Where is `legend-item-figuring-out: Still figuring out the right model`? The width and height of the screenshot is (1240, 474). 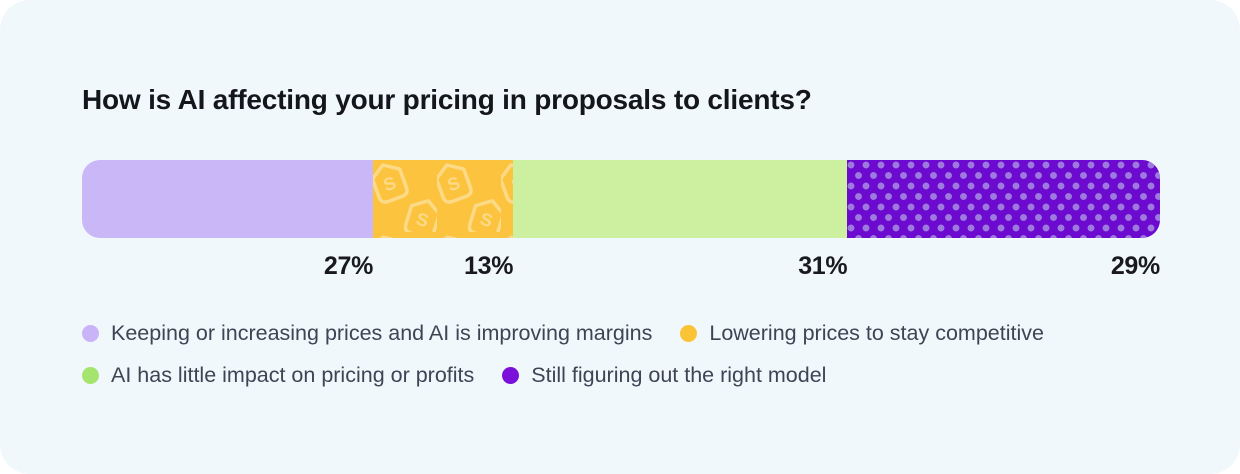
legend-item-figuring-out: Still figuring out the right model is located at coordinates (664, 375).